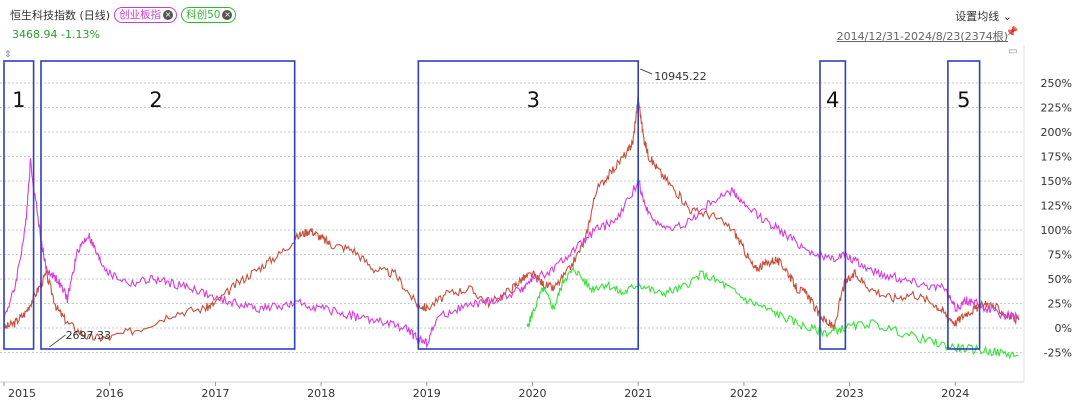 This screenshot has width=1080, height=400. What do you see at coordinates (1056, 157) in the screenshot?
I see `y-tick-label: 175%` at bounding box center [1056, 157].